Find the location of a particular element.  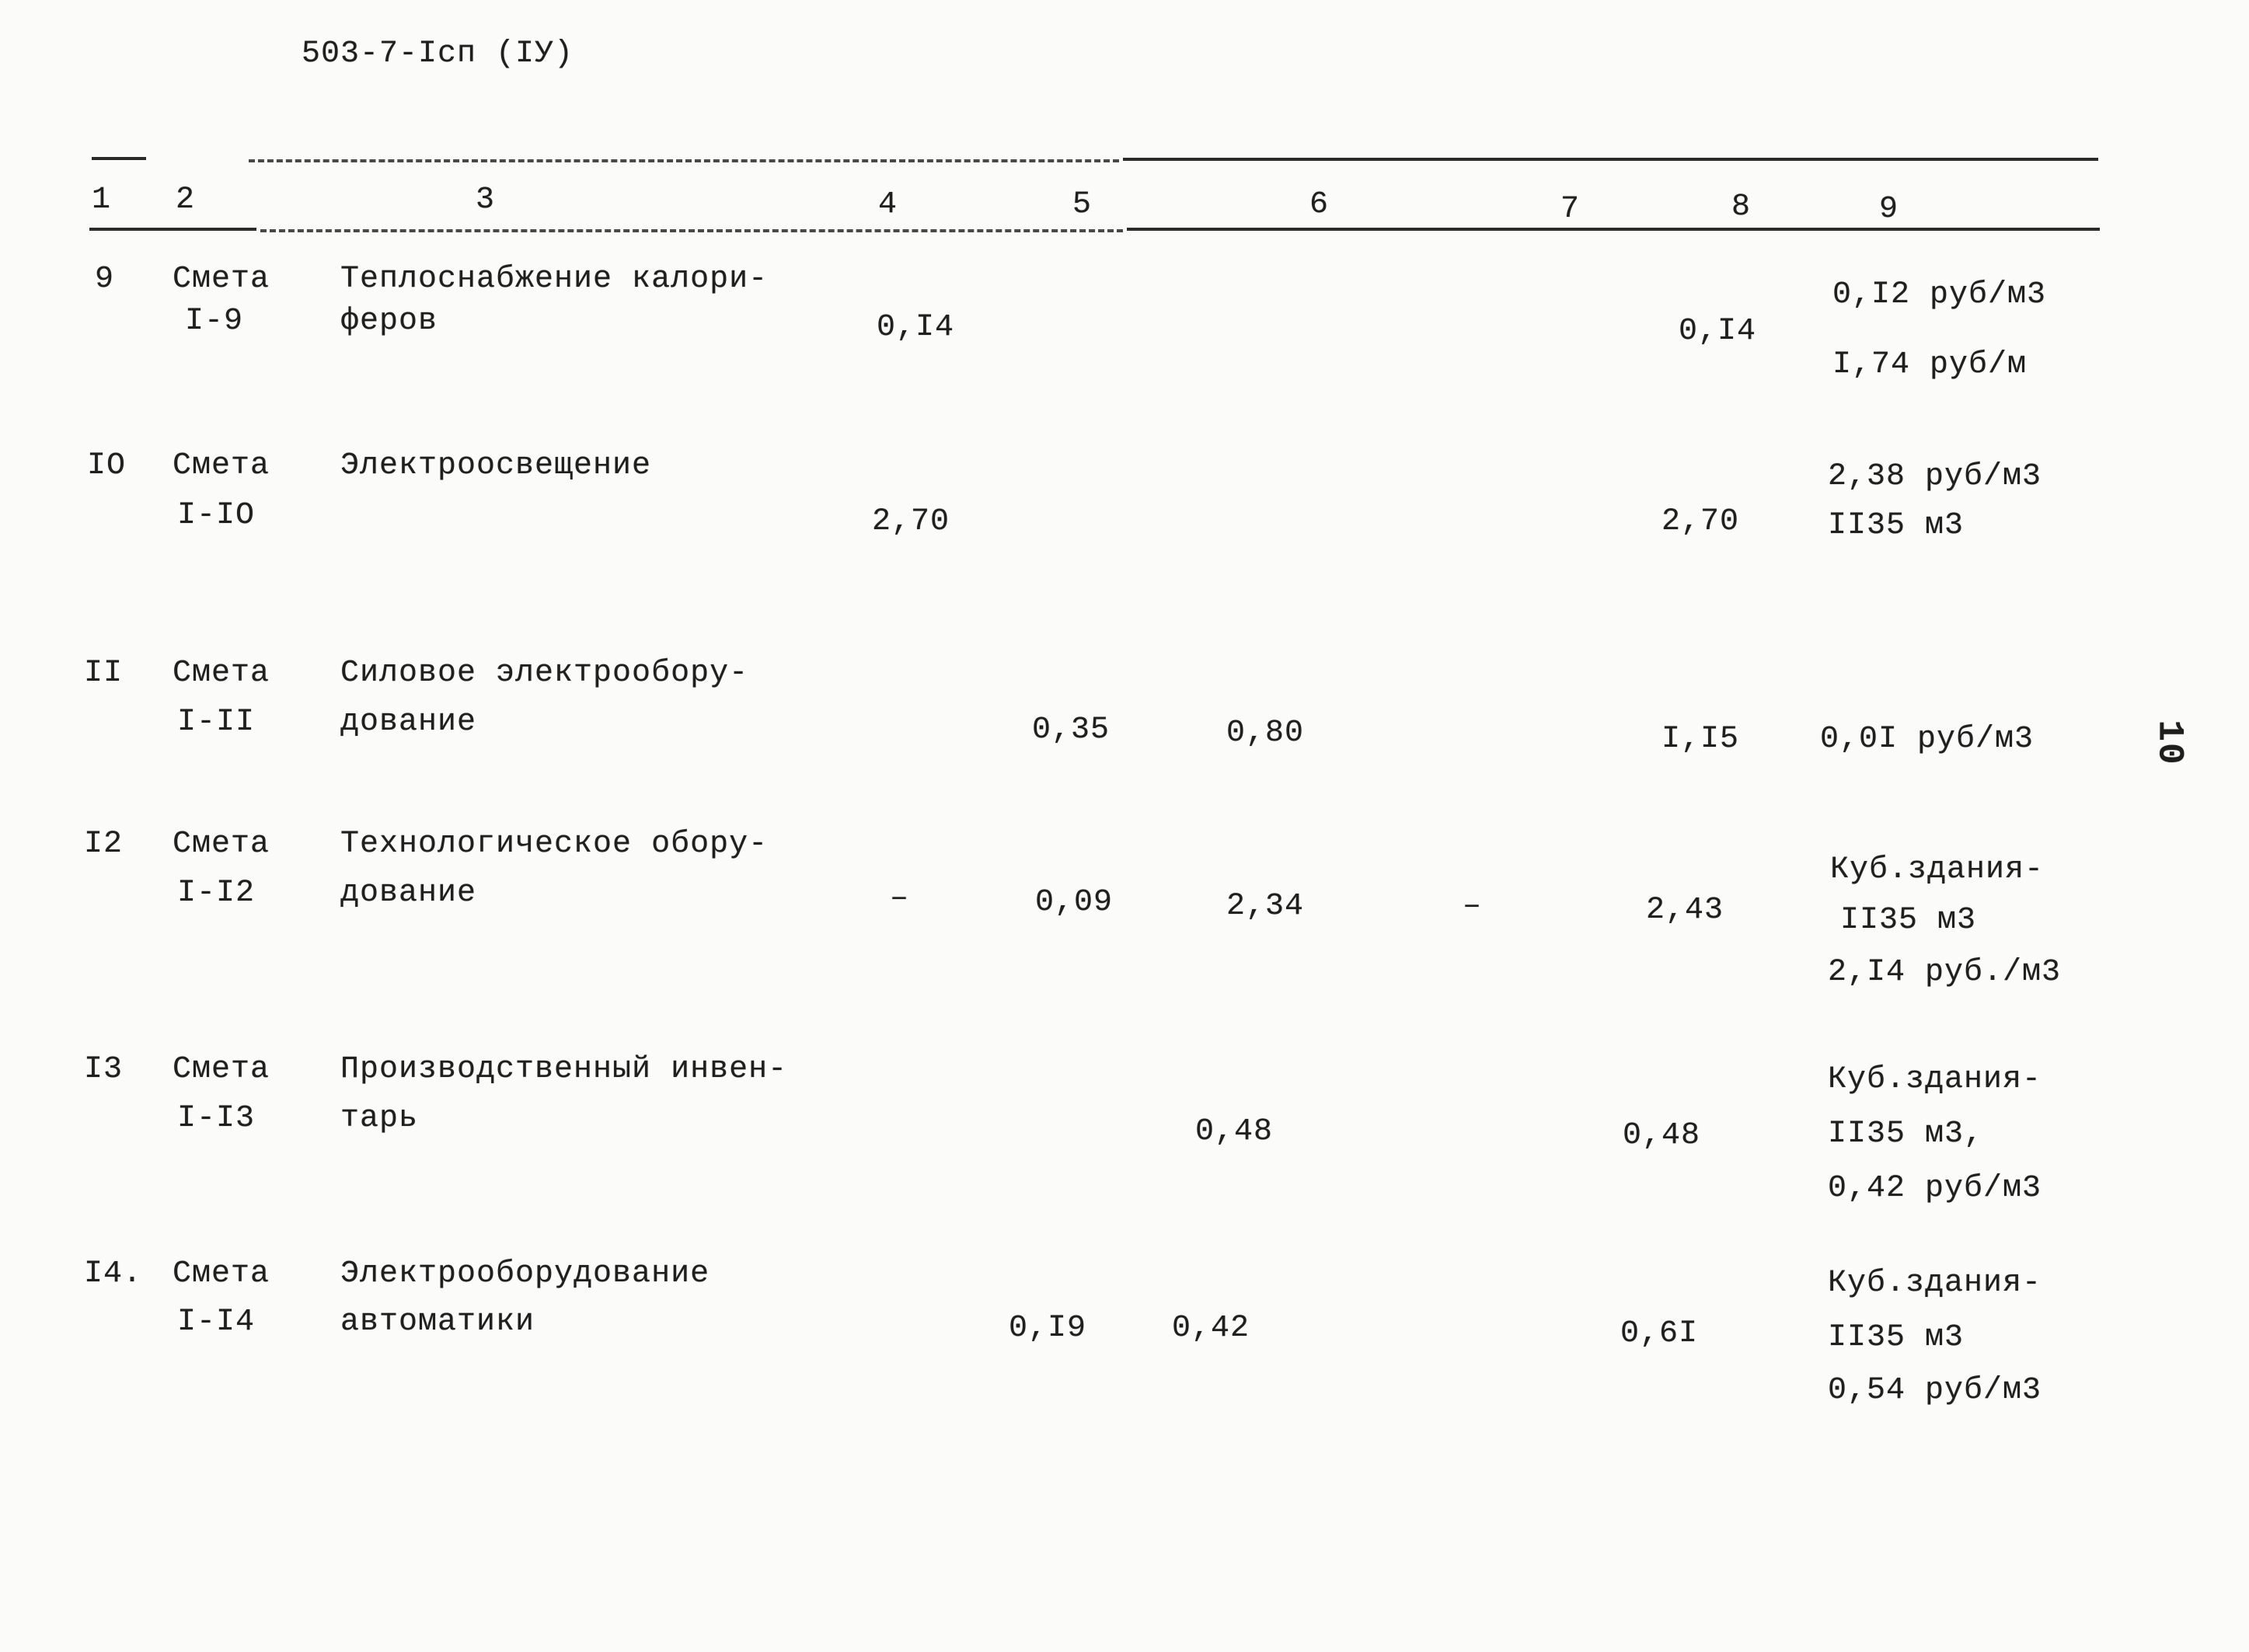

col-header-7: 7 is located at coordinates (1570, 209).